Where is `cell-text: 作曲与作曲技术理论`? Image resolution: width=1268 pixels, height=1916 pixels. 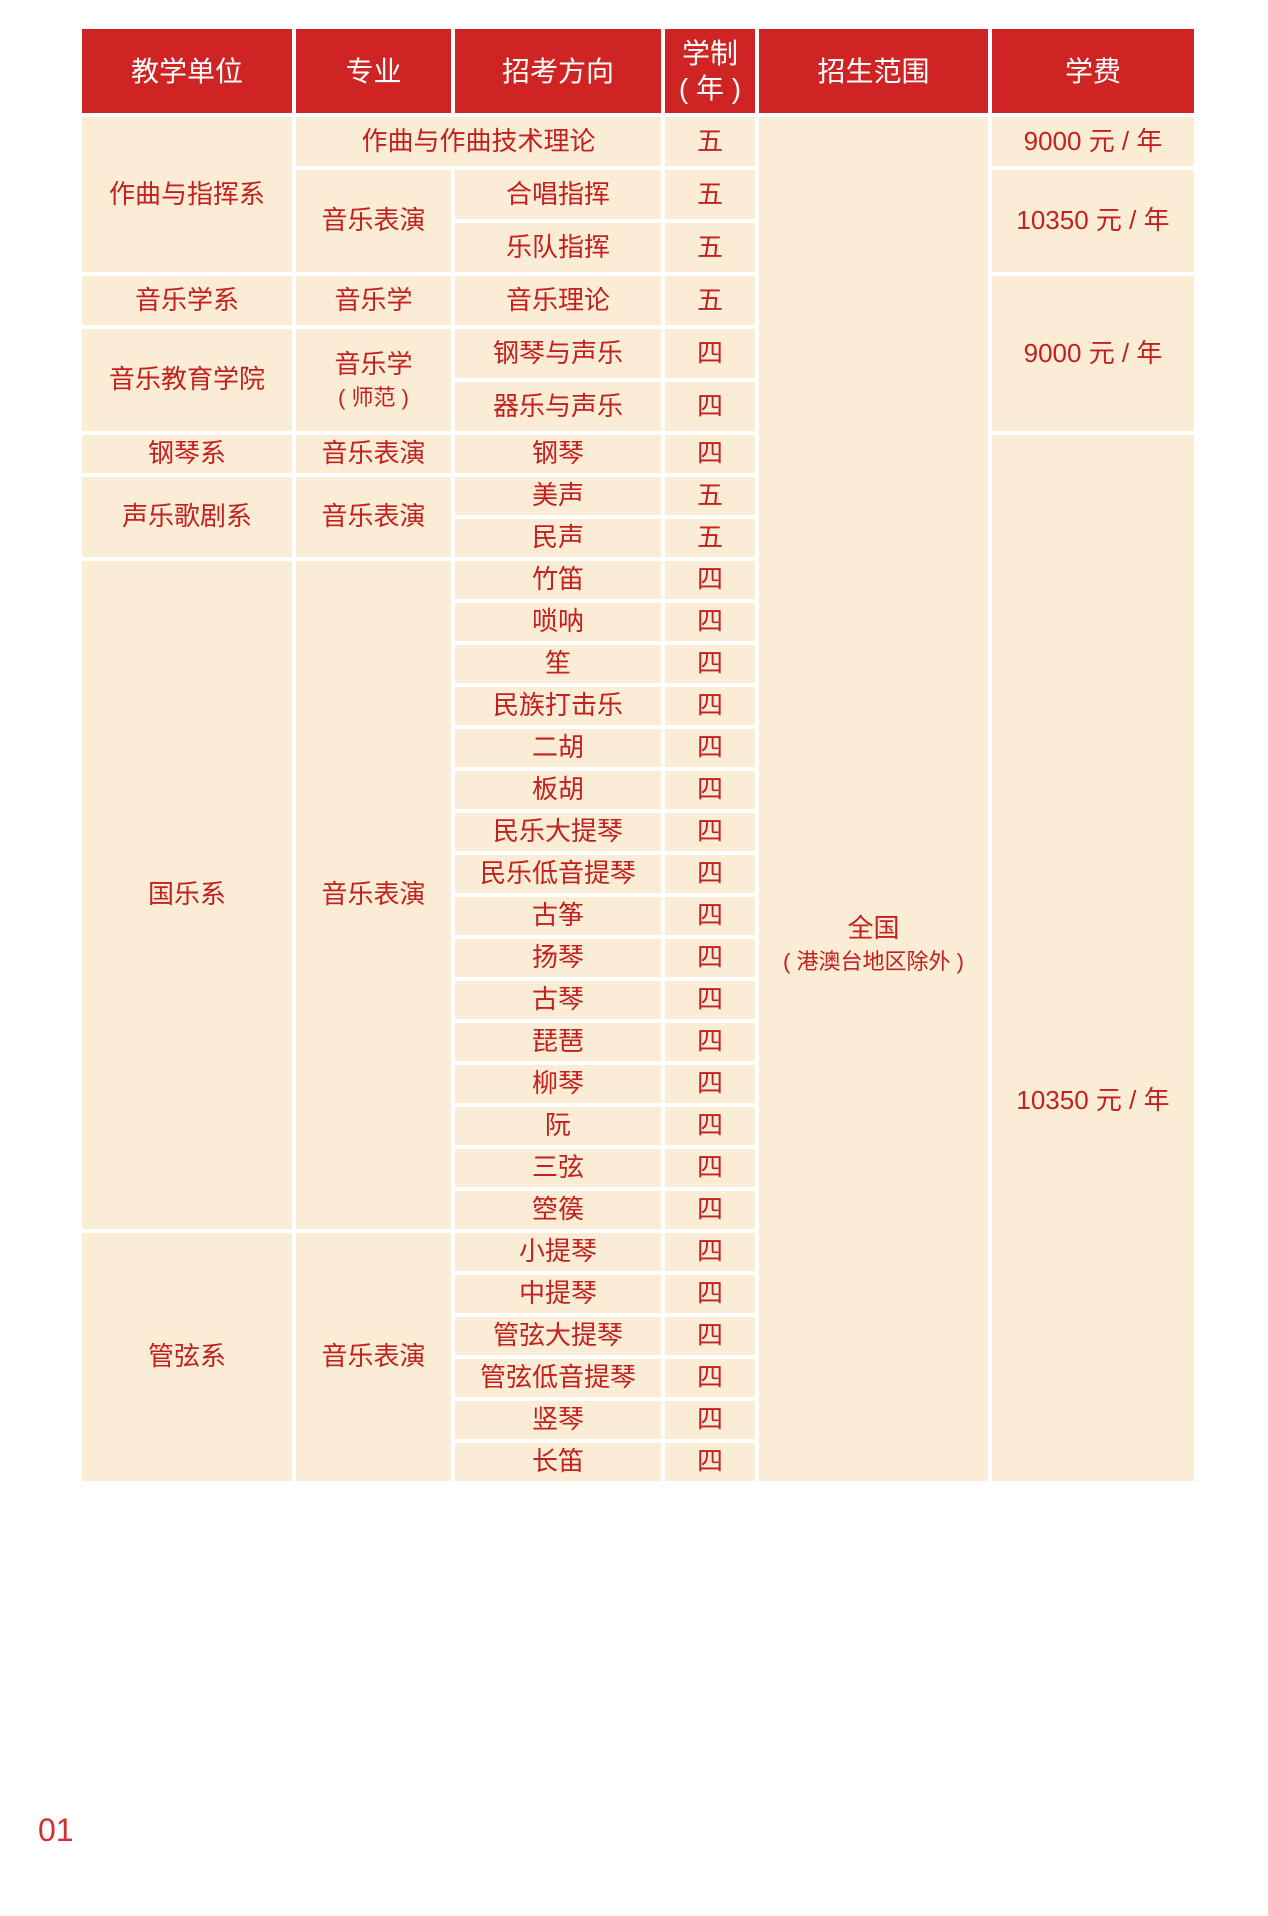 cell-text: 作曲与作曲技术理论 is located at coordinates (478, 140).